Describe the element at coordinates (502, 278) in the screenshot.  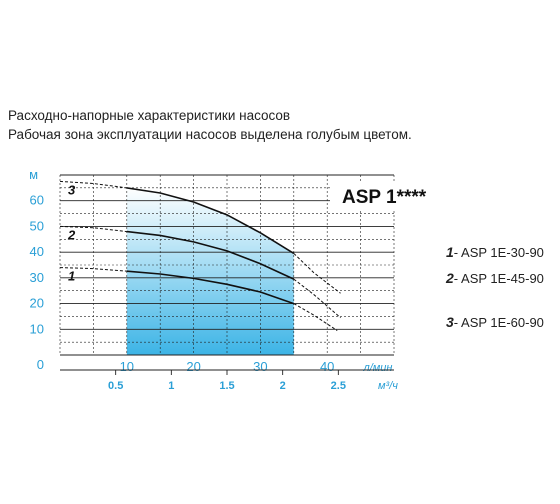
I see `legend-label-2: ASP 1E-45-90` at that location.